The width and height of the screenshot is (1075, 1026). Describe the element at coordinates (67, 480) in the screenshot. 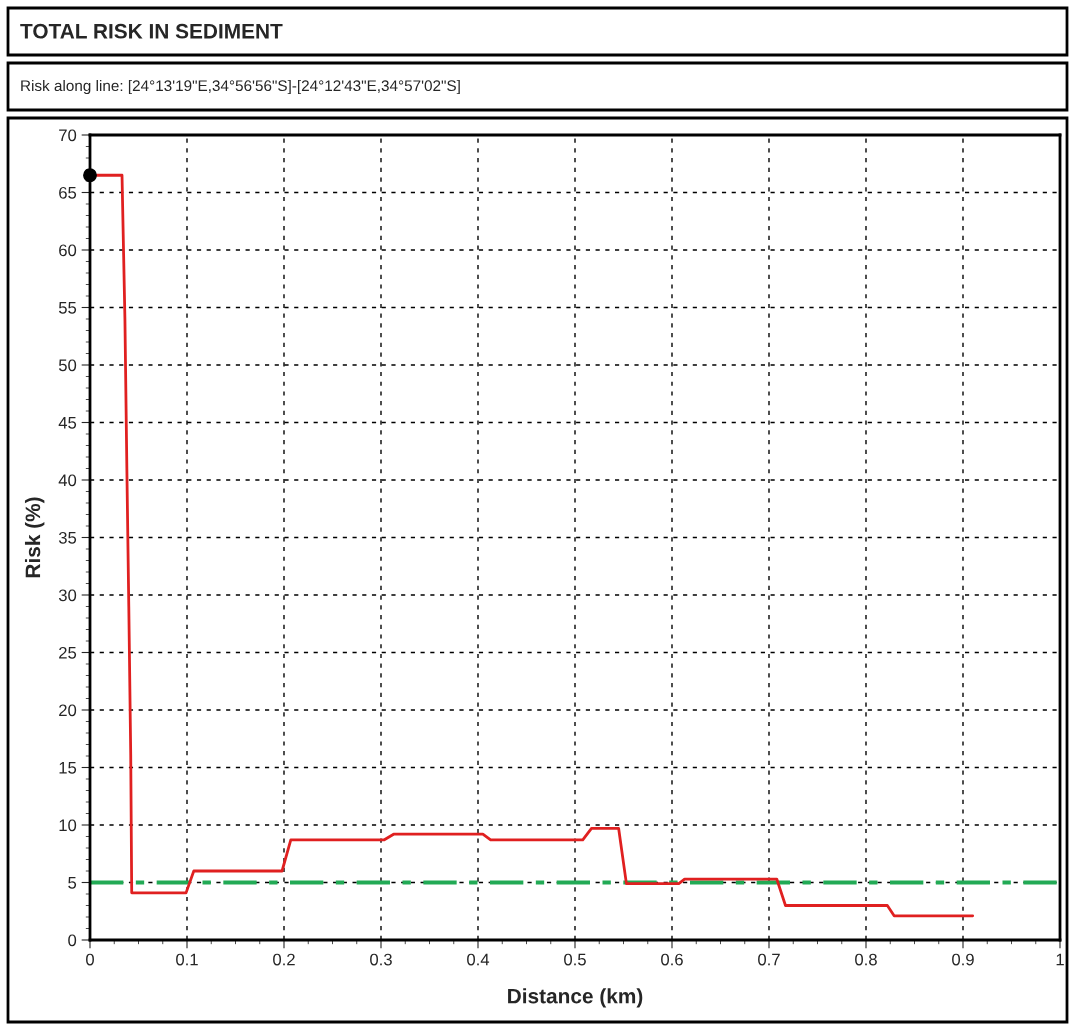

I see `y-tick-label: 40` at that location.